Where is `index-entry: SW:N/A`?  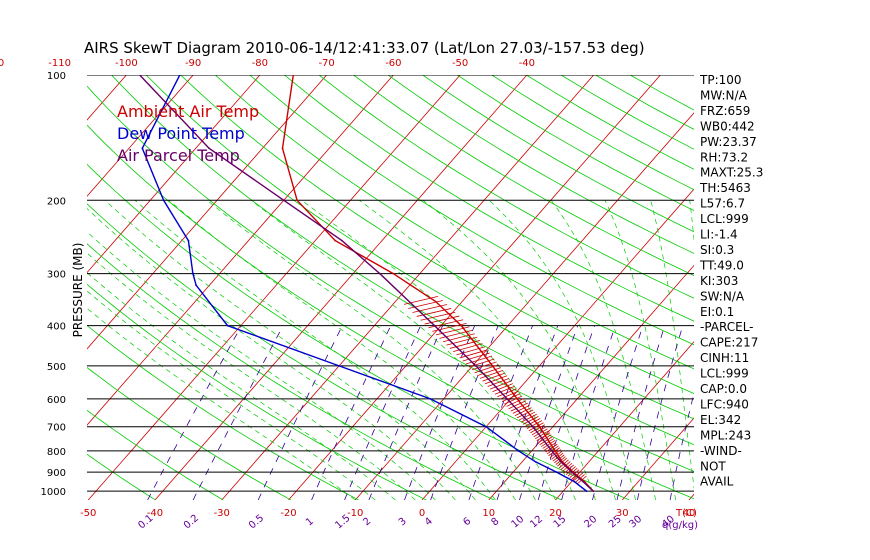 index-entry: SW:N/A is located at coordinates (722, 296).